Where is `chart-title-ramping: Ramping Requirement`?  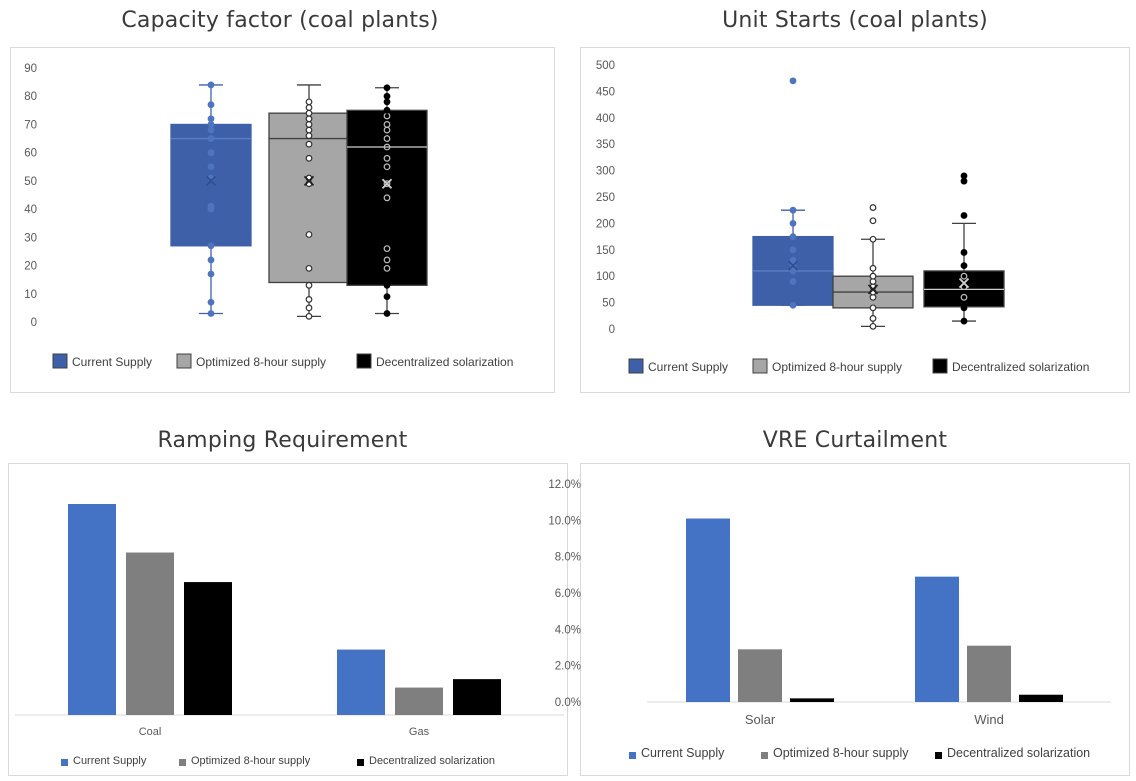
chart-title-ramping: Ramping Requirement is located at coordinates (282, 440).